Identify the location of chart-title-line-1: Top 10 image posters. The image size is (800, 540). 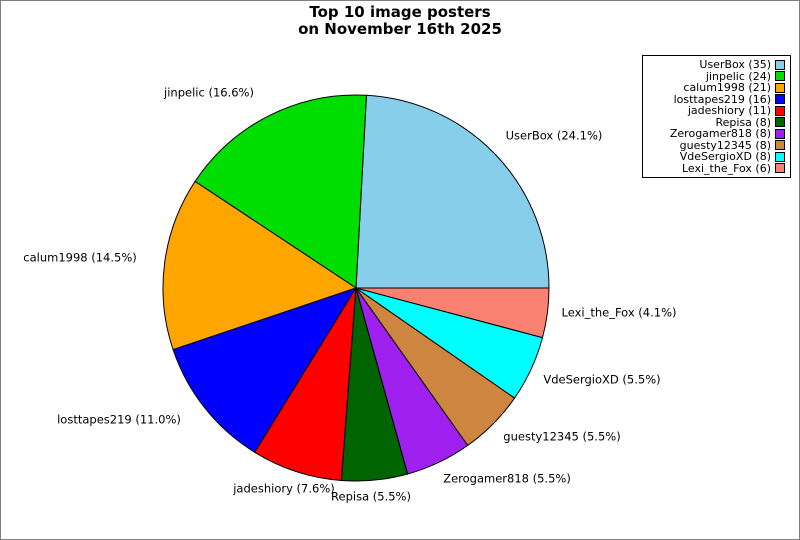
(400, 12).